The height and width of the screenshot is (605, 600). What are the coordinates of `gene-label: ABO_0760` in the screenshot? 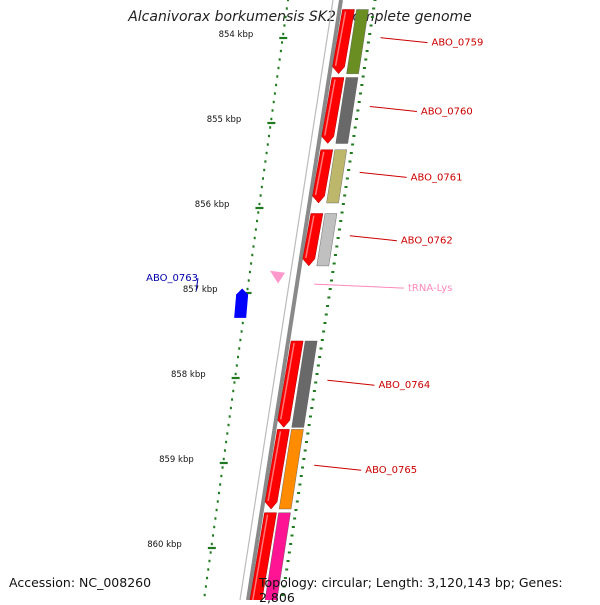 It's located at (447, 112).